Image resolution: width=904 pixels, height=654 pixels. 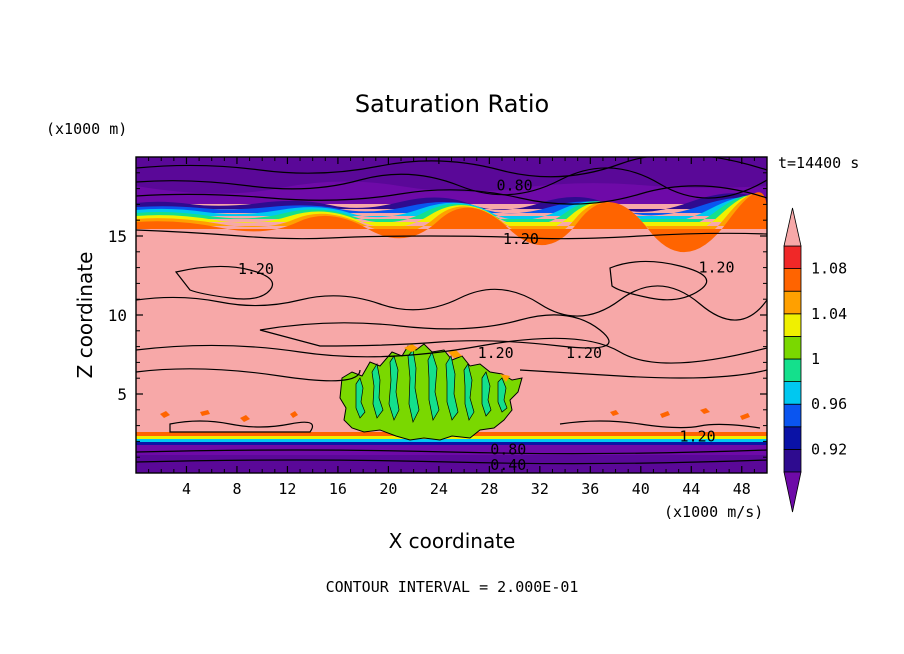 I want to click on x-tick-label: 40, so click(x=641, y=489).